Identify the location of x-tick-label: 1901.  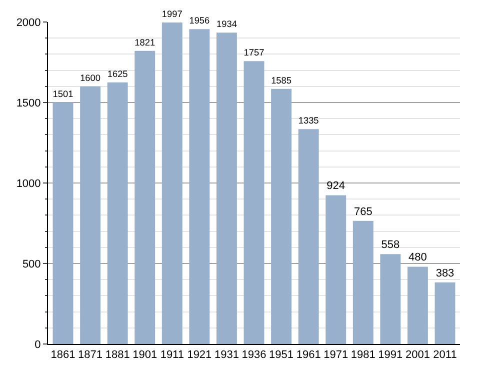
(145, 355).